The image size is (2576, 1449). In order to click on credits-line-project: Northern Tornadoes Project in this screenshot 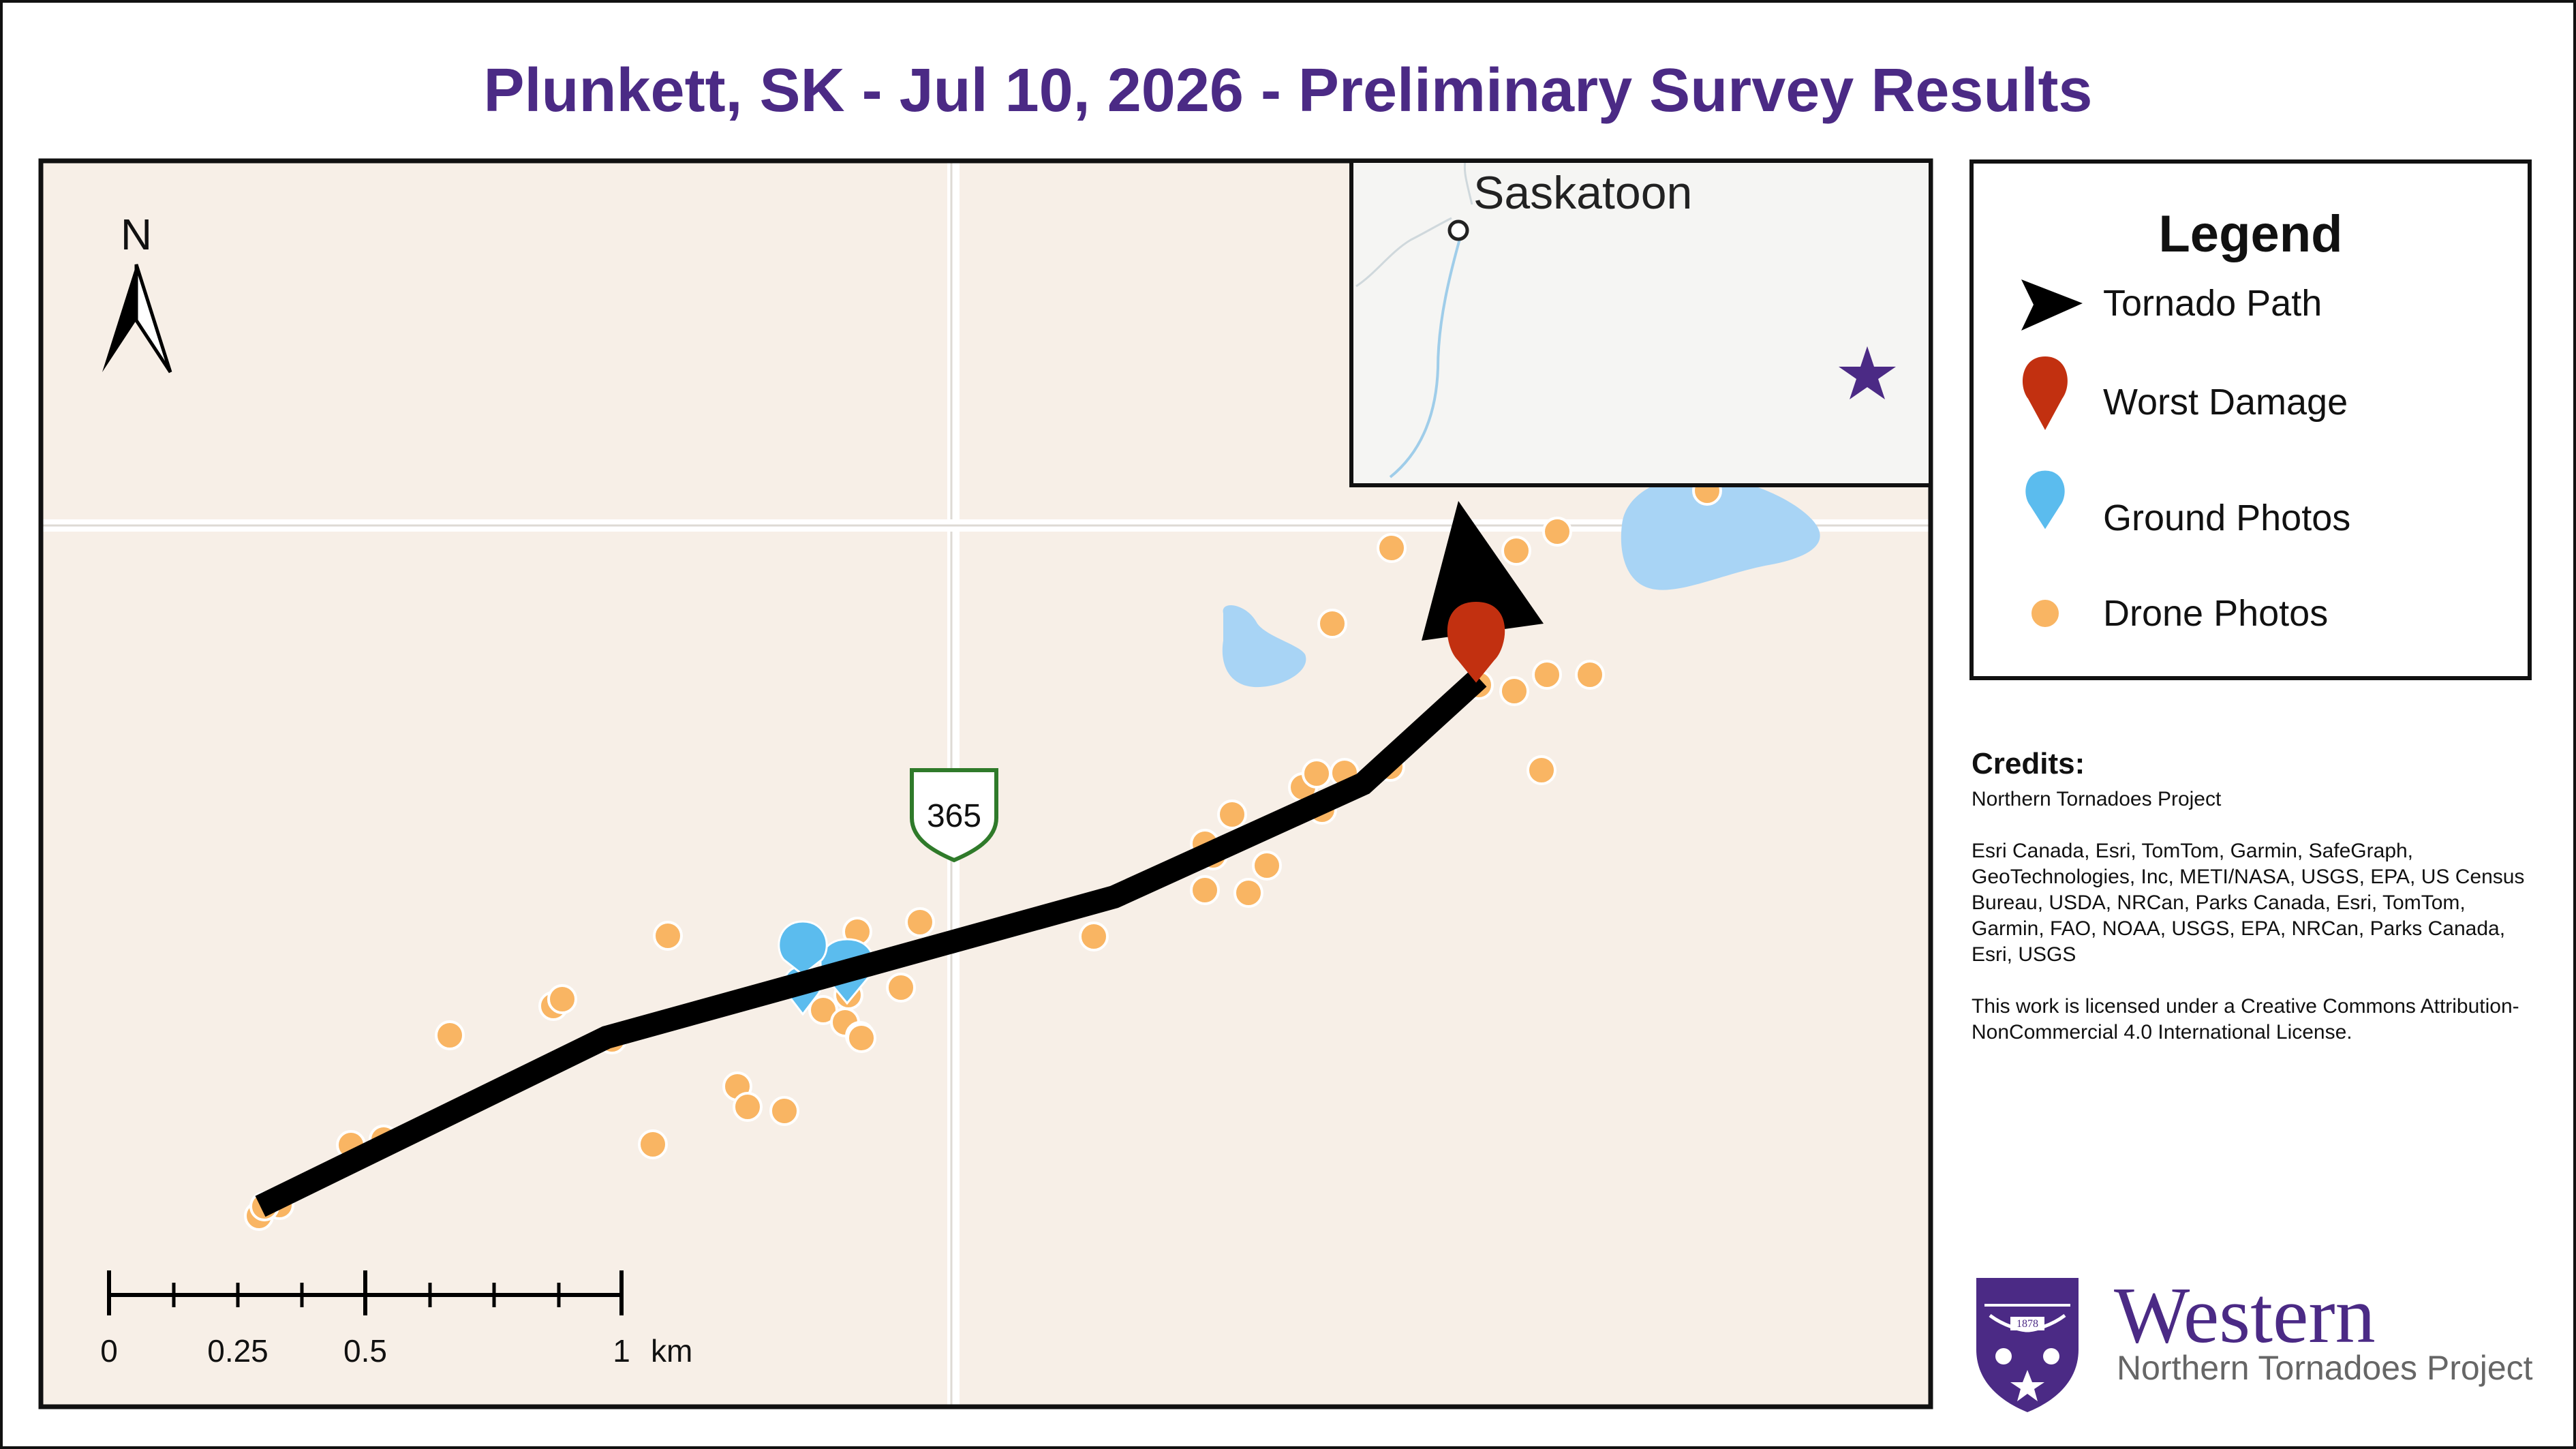, I will do `click(2097, 799)`.